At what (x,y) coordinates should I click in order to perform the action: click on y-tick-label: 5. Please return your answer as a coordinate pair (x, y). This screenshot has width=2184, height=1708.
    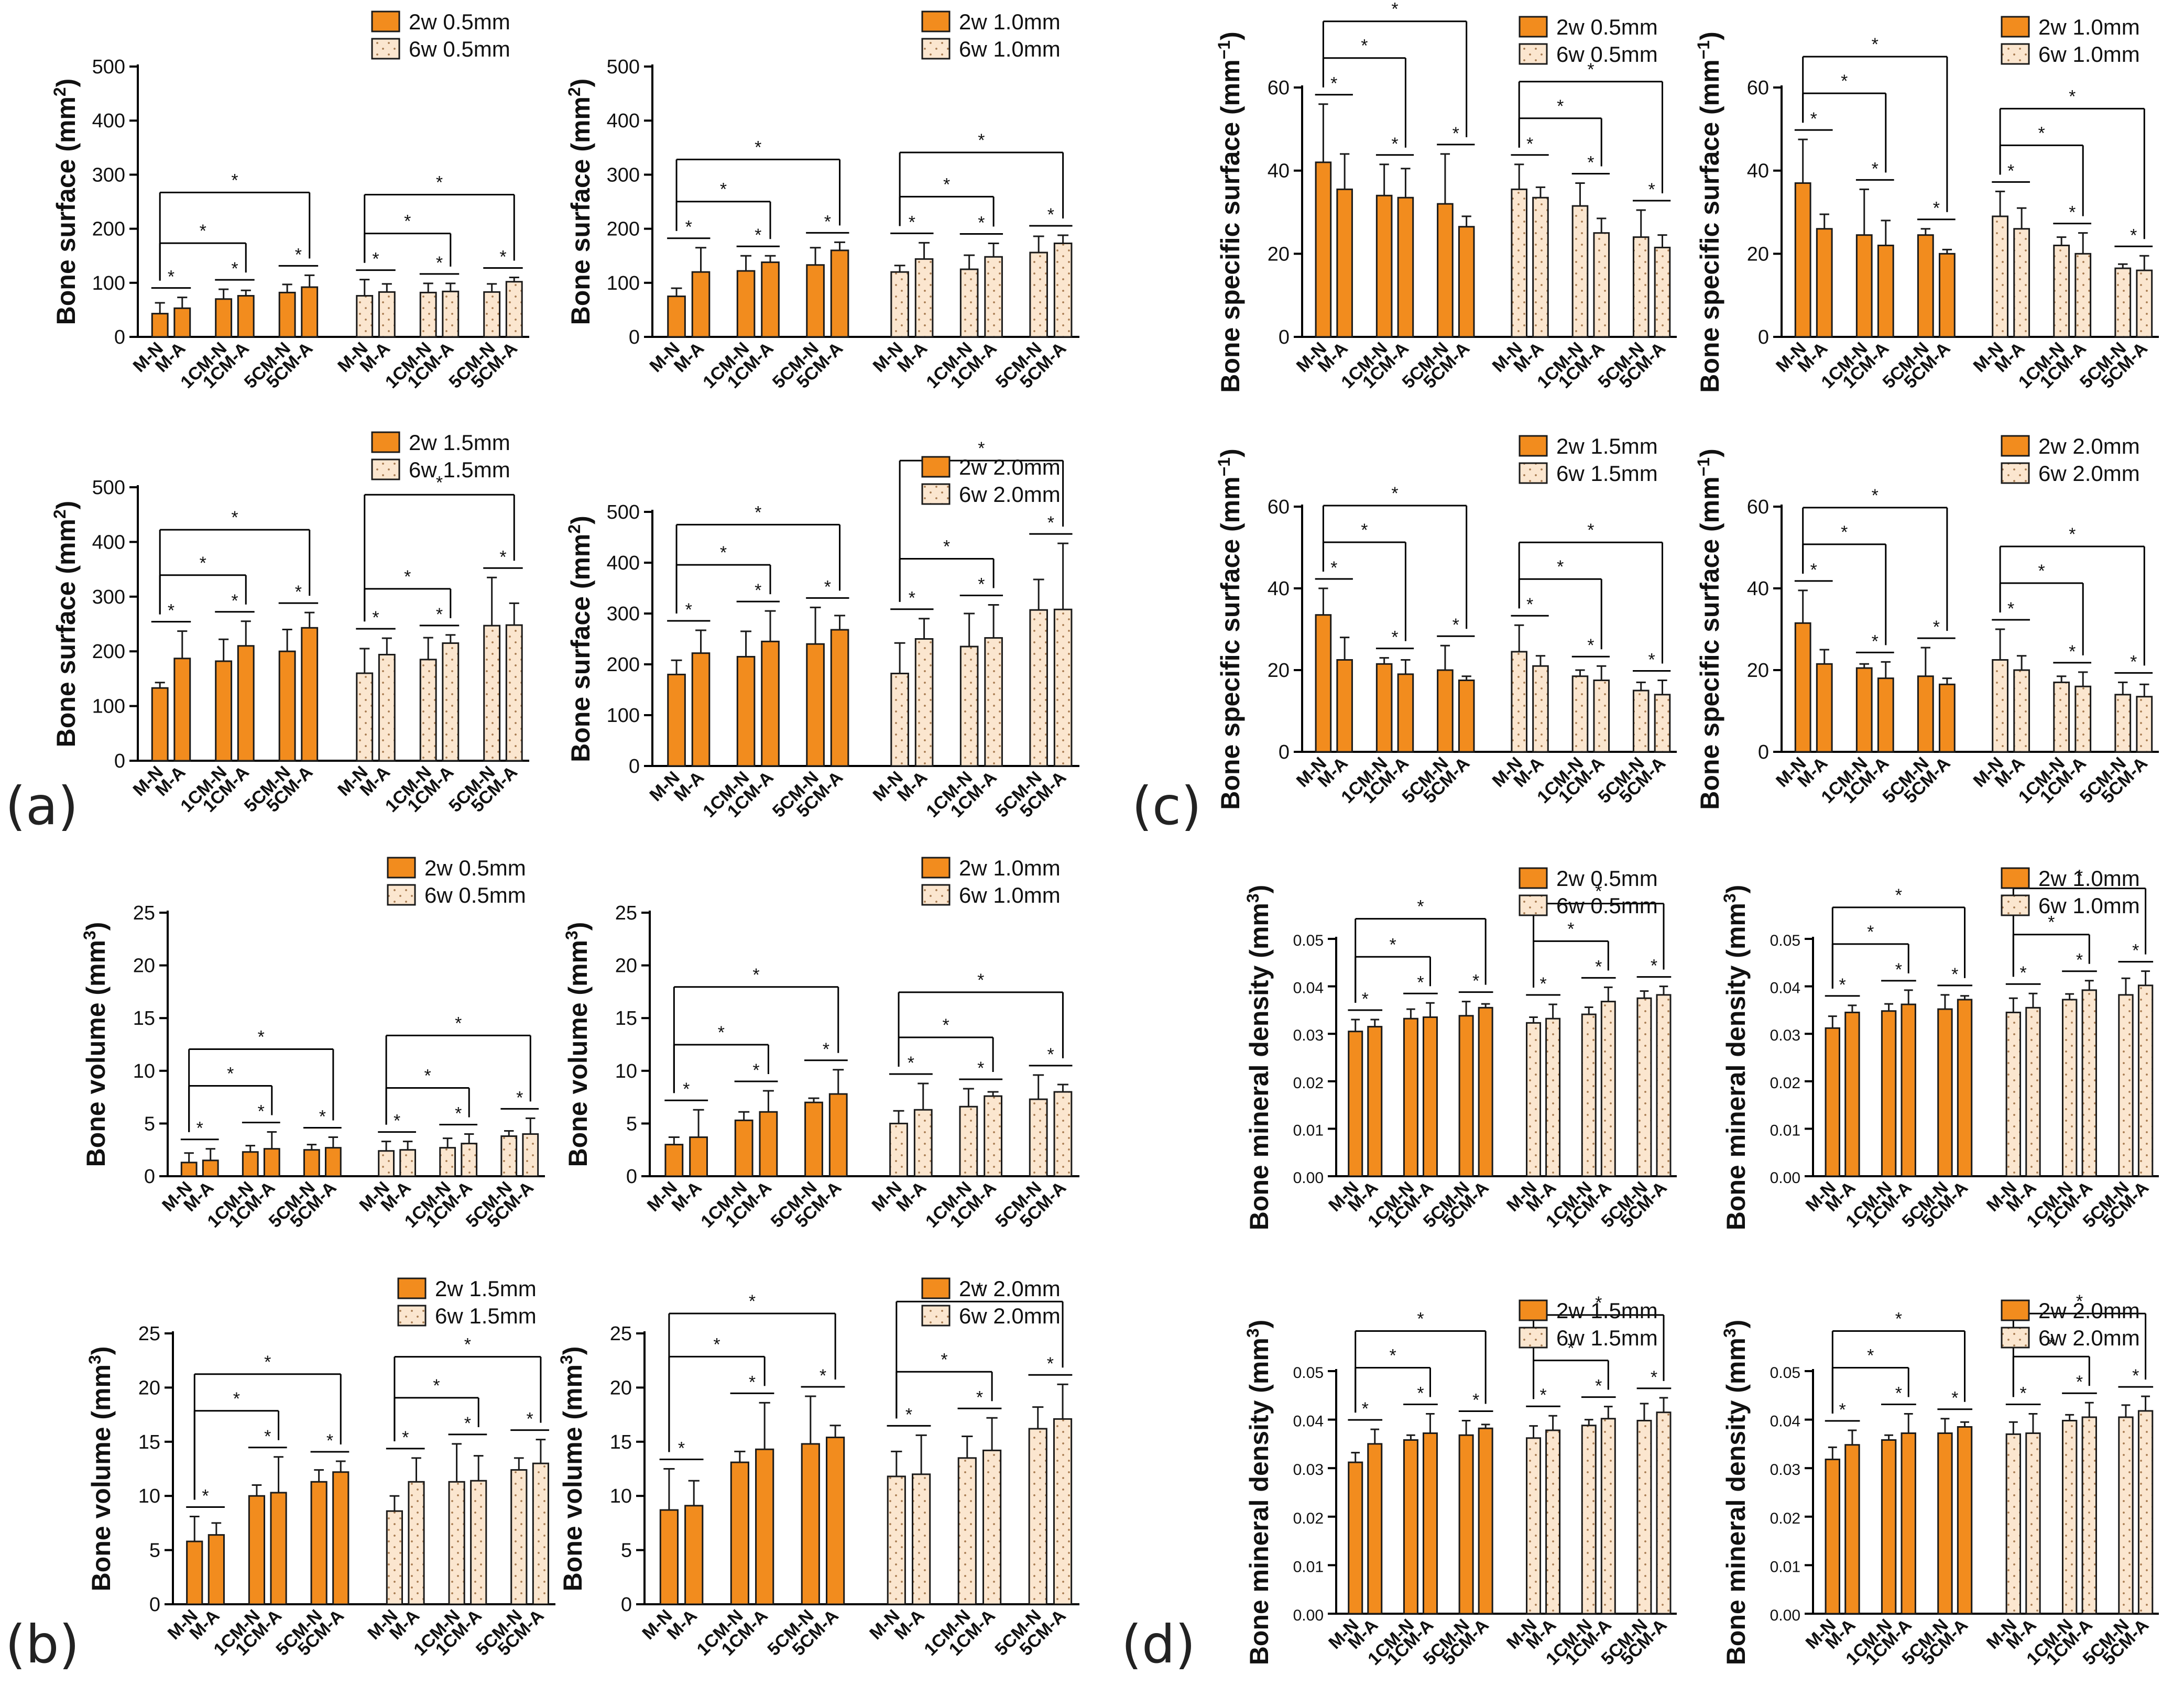
    Looking at the image, I should click on (150, 1124).